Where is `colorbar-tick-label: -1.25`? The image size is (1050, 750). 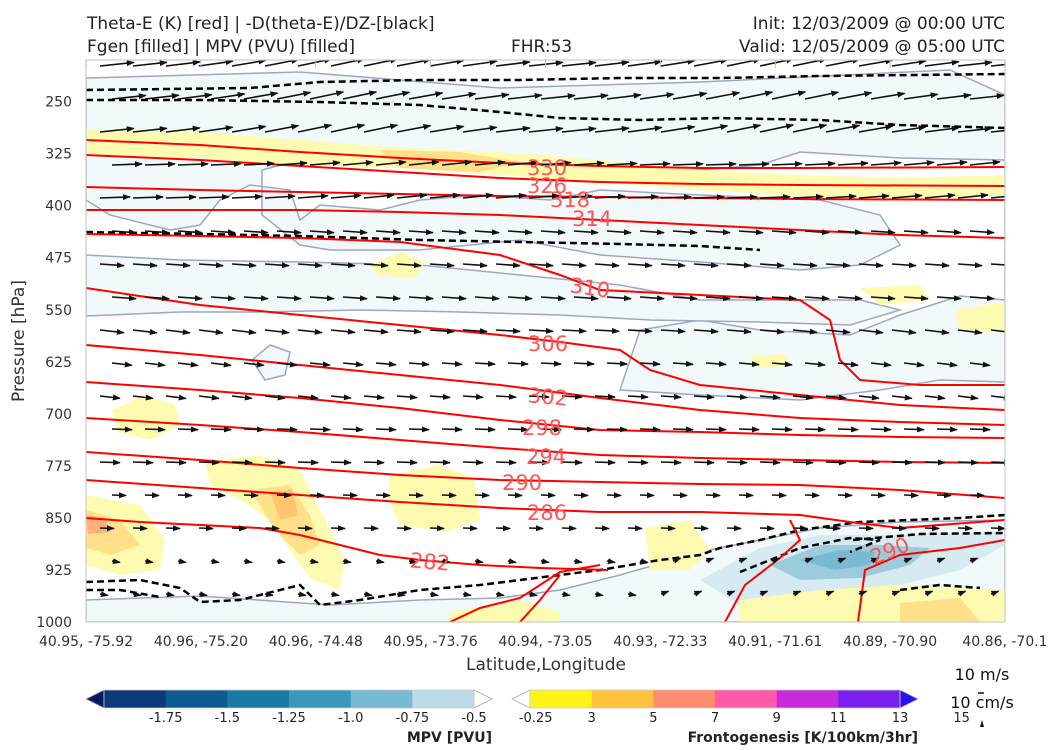
colorbar-tick-label: -1.25 is located at coordinates (289, 718).